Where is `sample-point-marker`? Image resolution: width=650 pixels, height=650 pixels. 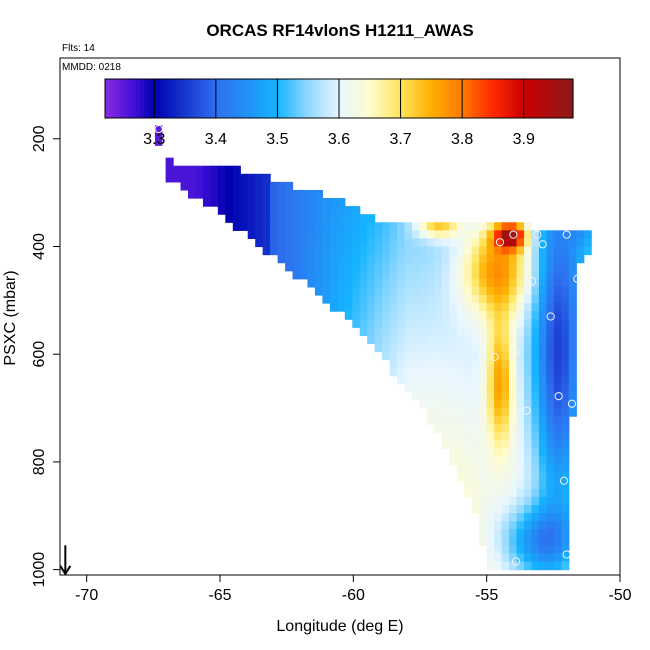
sample-point-marker is located at coordinates (564, 480).